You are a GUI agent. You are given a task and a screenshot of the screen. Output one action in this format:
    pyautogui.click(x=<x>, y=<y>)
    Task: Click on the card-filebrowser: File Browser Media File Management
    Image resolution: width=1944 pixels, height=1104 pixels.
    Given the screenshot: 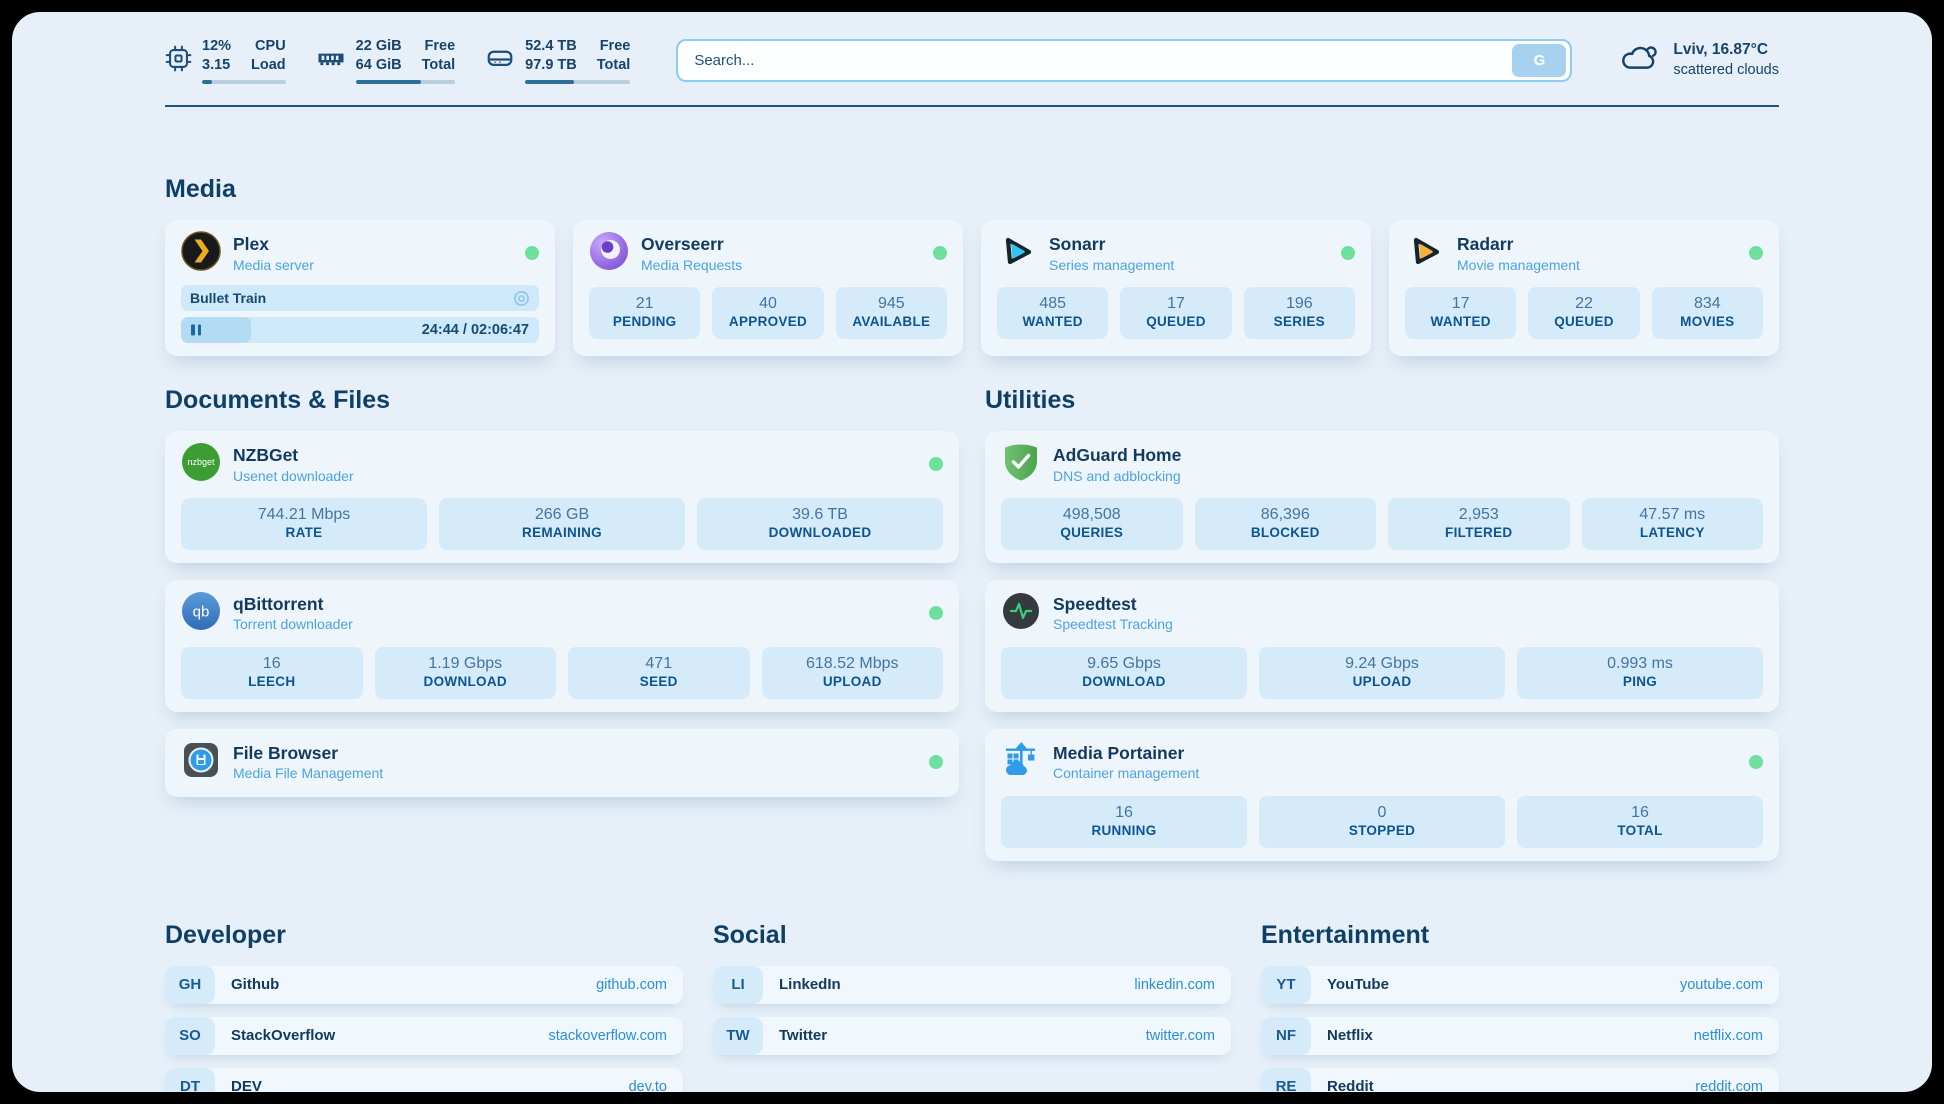 What is the action you would take?
    pyautogui.click(x=562, y=763)
    